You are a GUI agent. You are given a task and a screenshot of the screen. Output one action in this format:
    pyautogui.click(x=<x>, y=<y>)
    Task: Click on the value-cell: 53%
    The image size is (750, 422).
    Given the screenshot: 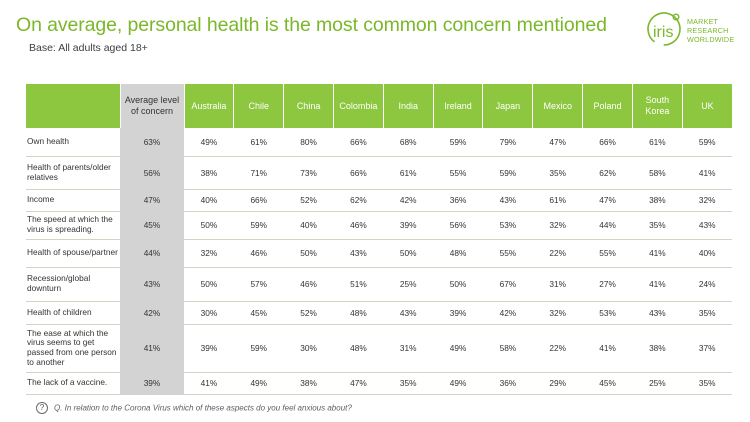 What is the action you would take?
    pyautogui.click(x=507, y=225)
    